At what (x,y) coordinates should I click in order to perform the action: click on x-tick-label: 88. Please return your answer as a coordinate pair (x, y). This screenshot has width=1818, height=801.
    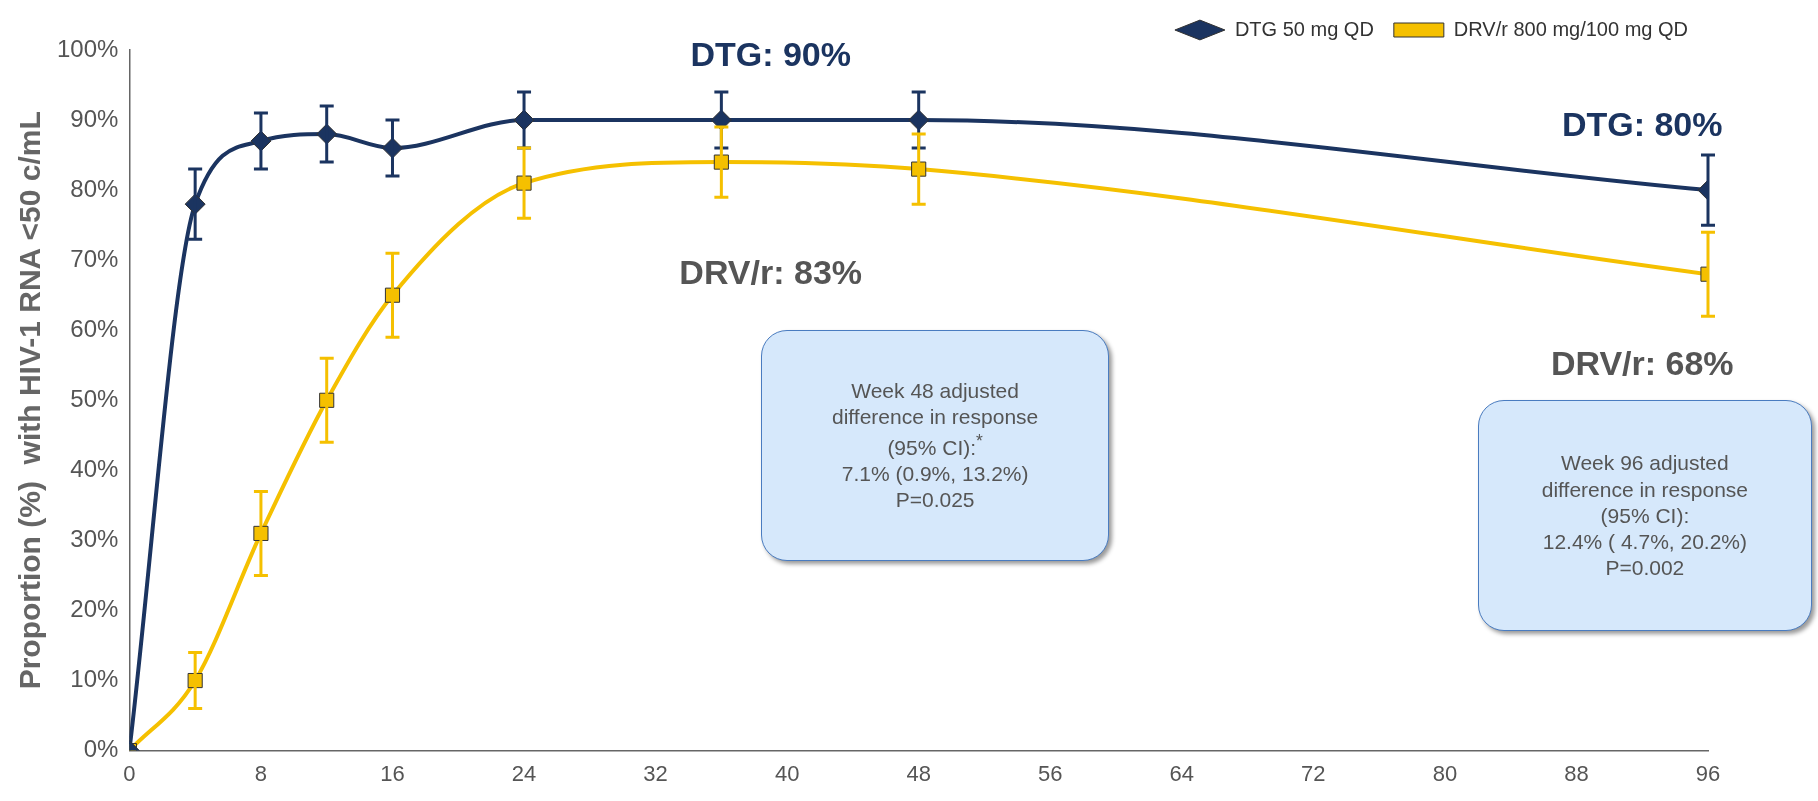
    Looking at the image, I should click on (1576, 773).